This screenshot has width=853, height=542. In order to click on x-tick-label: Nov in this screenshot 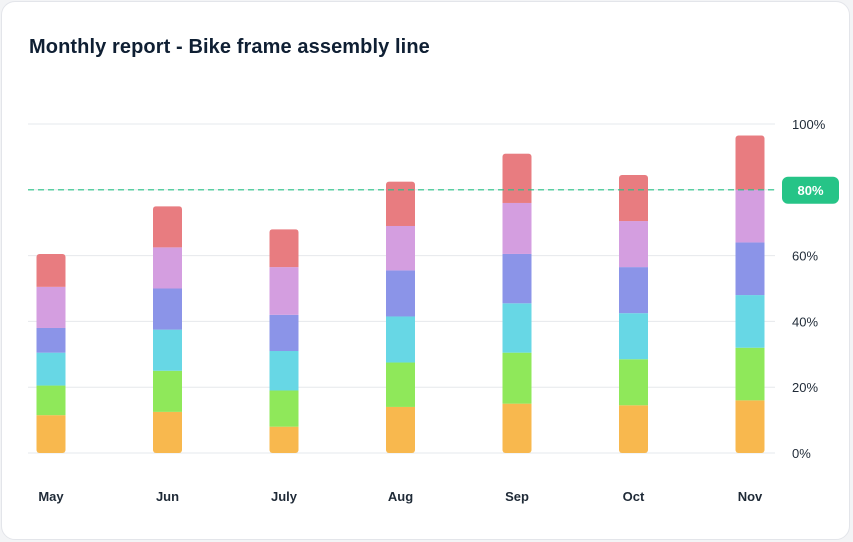, I will do `click(750, 496)`.